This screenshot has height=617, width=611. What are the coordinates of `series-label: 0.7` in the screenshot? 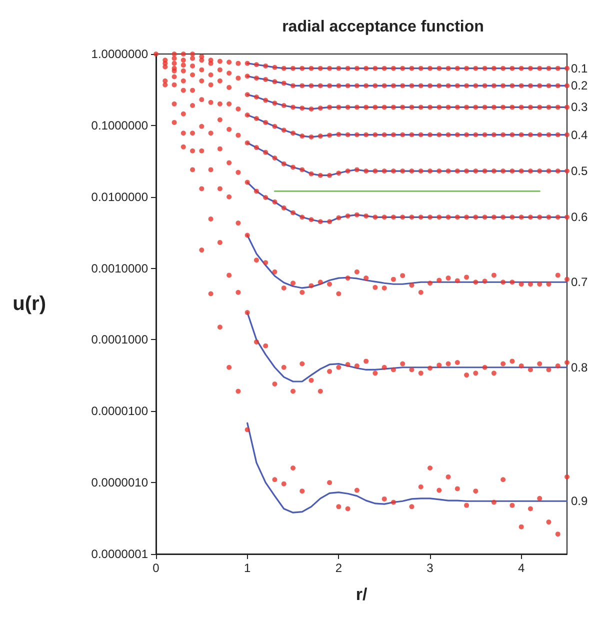 It's located at (579, 282).